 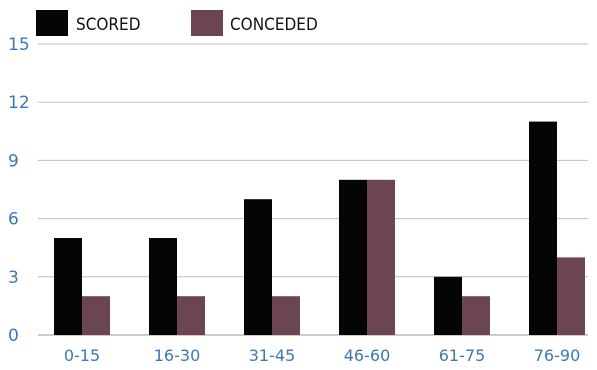 I want to click on legend-label-conceded: CONCEDED, so click(x=274, y=25).